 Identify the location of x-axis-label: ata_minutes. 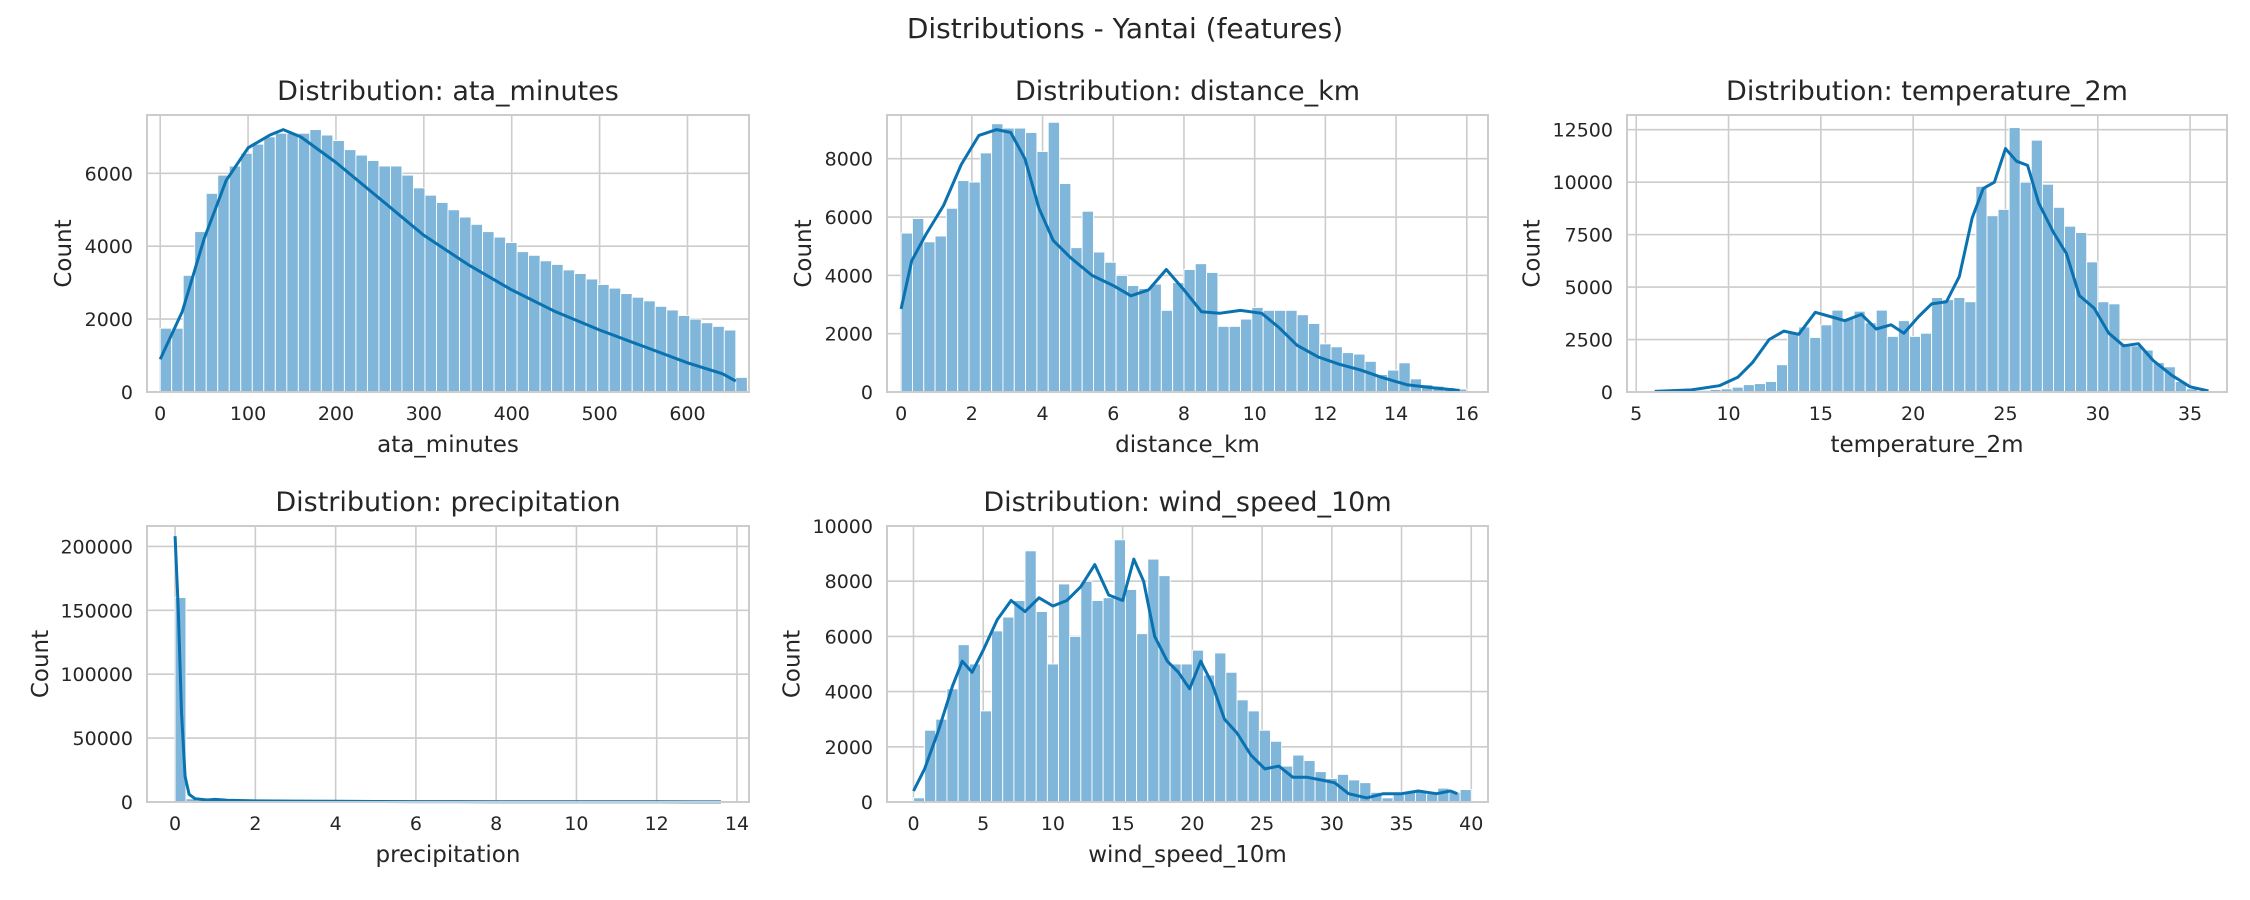
(448, 445).